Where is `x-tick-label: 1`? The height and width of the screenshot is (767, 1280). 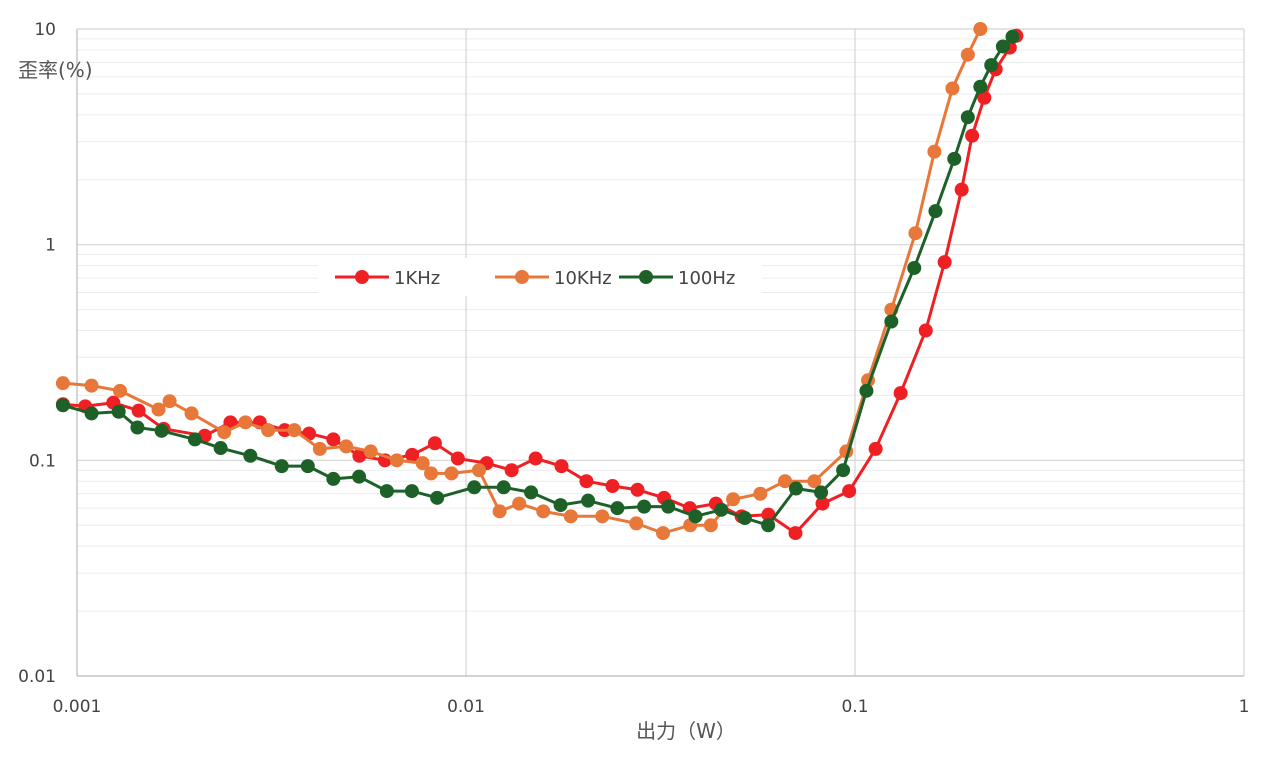
x-tick-label: 1 is located at coordinates (1244, 707).